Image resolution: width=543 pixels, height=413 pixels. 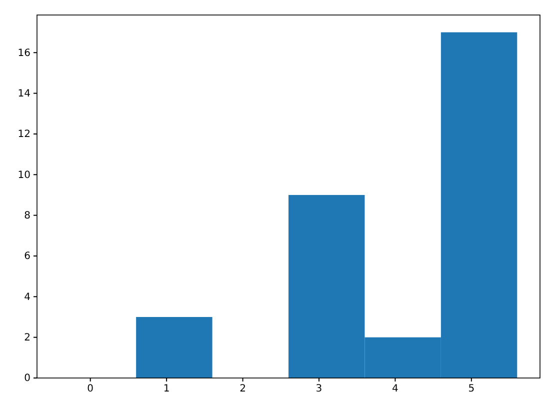 What do you see at coordinates (166, 389) in the screenshot?
I see `x-tick-label: 1` at bounding box center [166, 389].